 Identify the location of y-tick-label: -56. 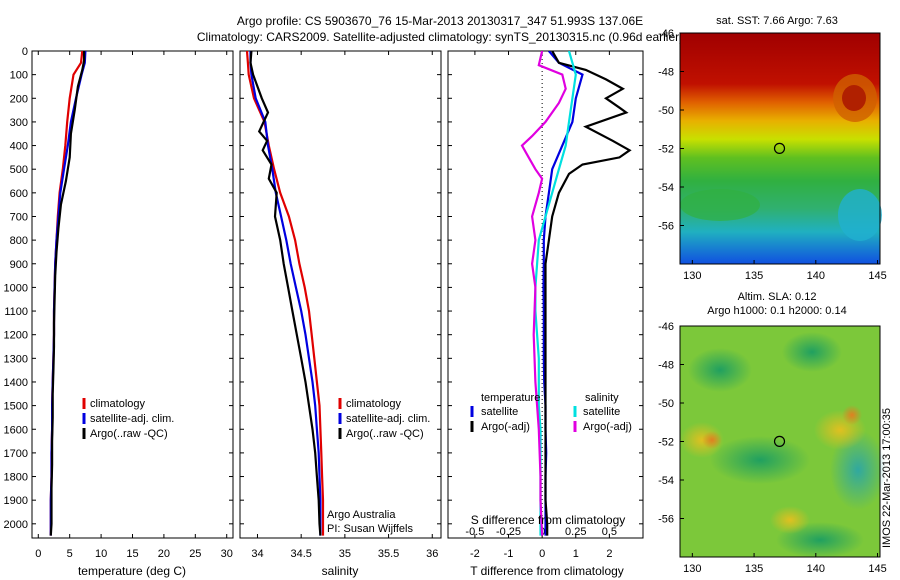
(666, 520).